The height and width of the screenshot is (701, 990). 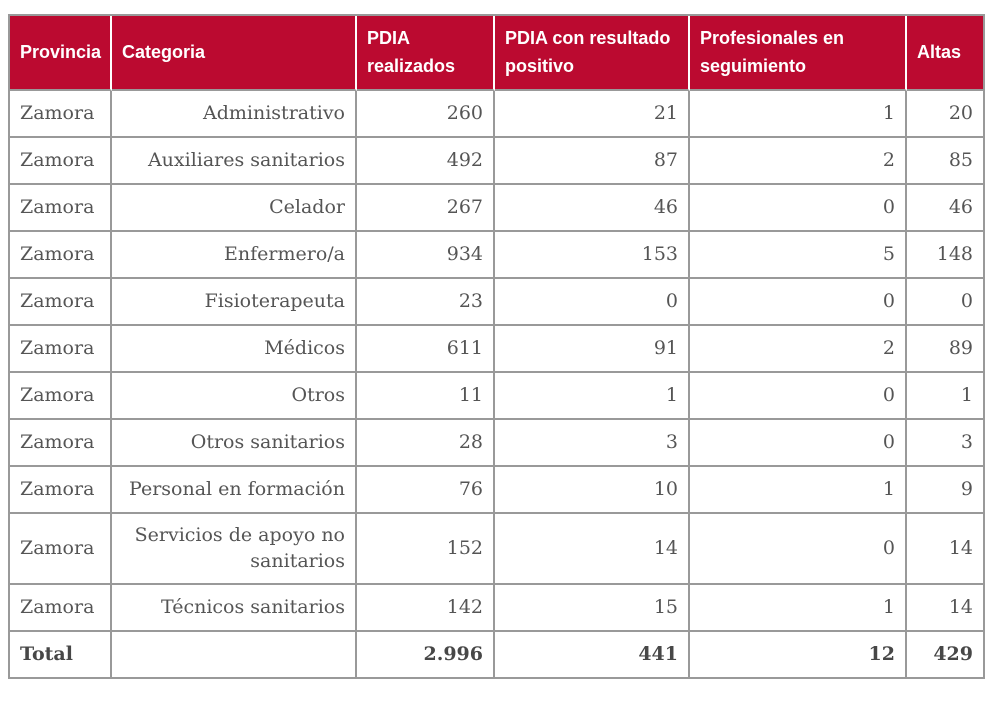 I want to click on cell-altas: 1, so click(x=946, y=396).